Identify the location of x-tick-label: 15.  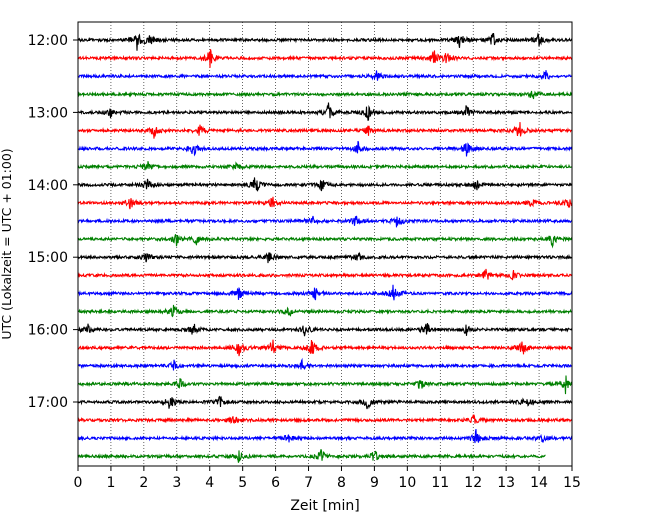
(572, 483).